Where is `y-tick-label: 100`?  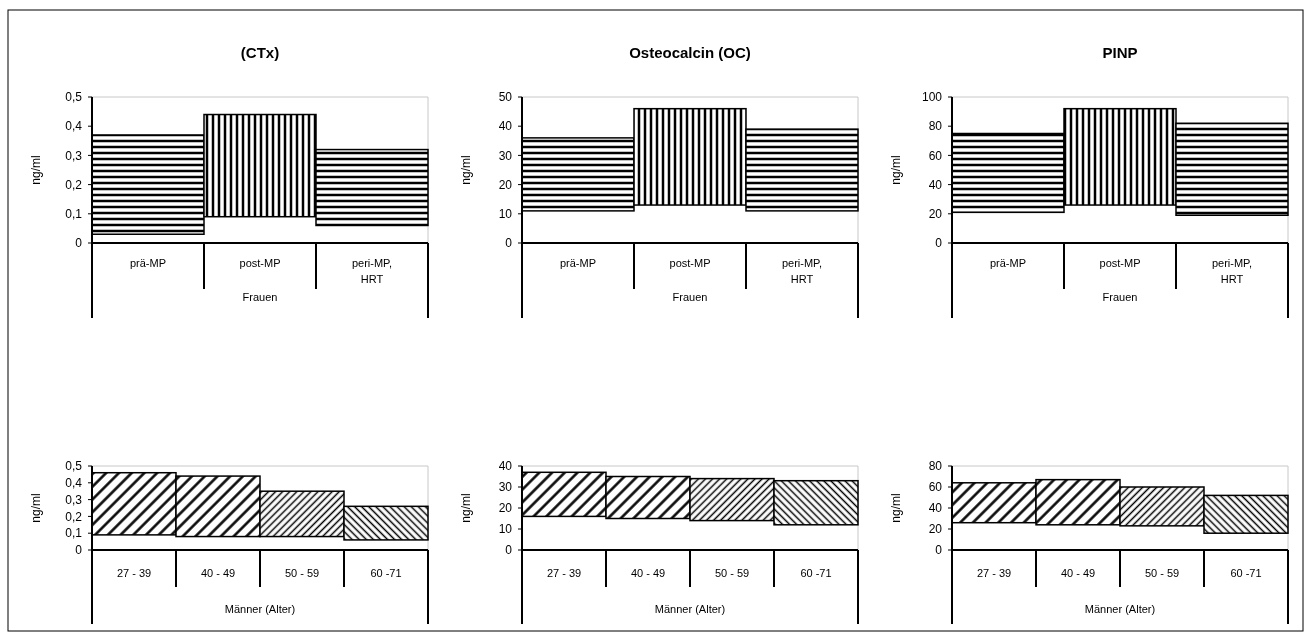 y-tick-label: 100 is located at coordinates (932, 97).